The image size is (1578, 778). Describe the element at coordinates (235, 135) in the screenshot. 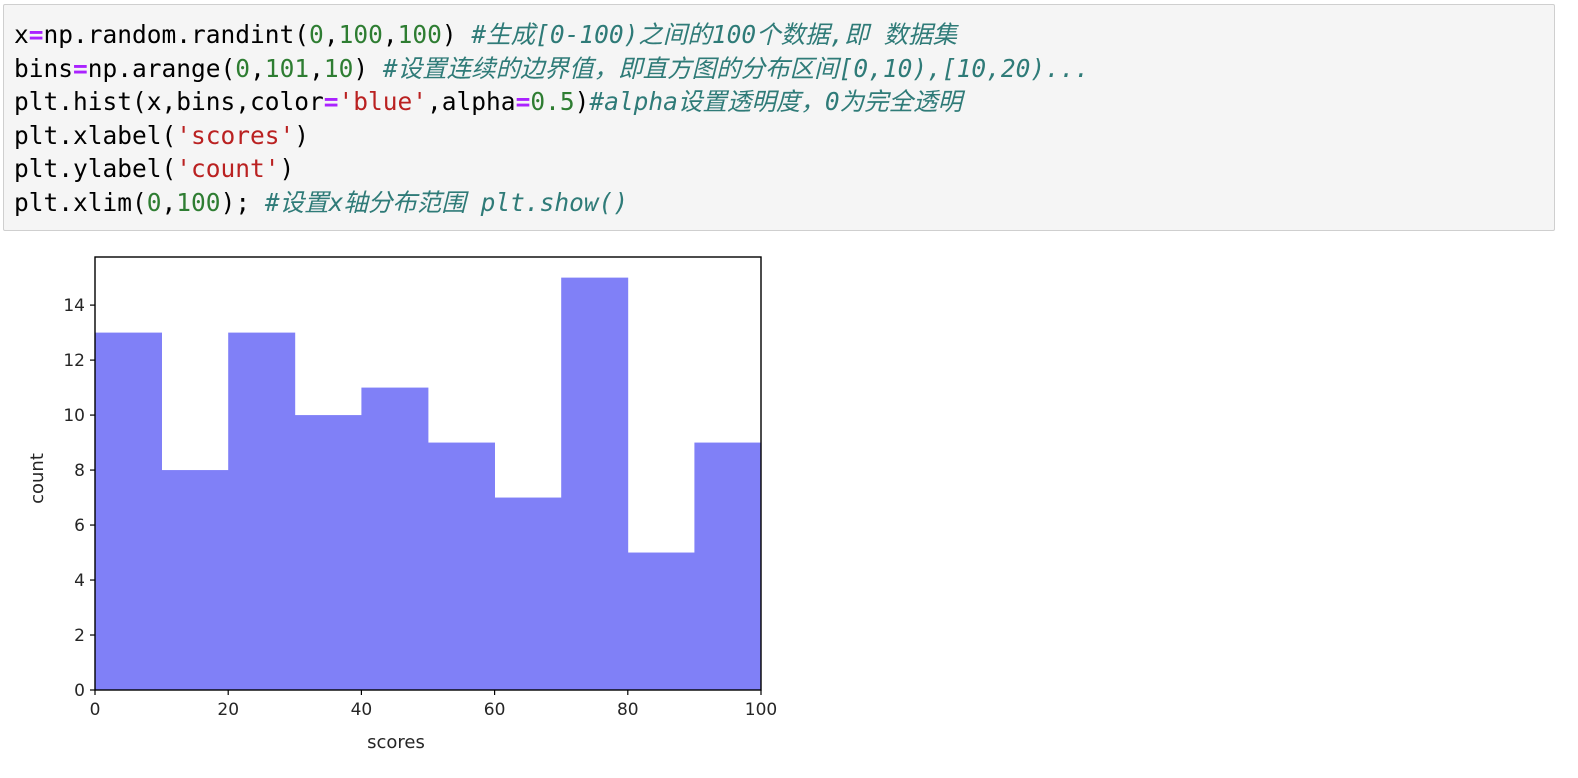

I see `code-token: 'scores'` at that location.